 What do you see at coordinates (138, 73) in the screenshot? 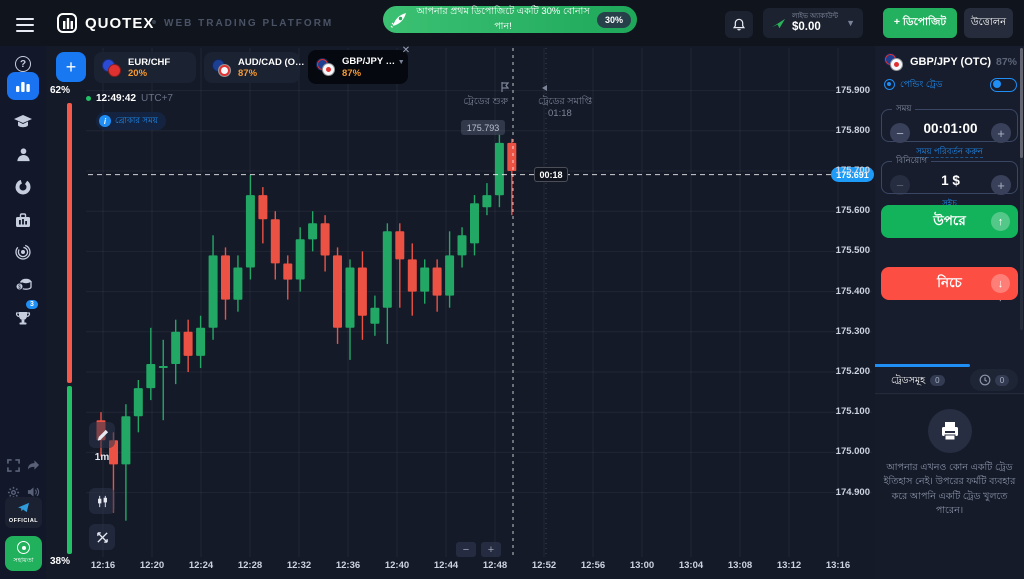
I see `payout-label: 20%` at bounding box center [138, 73].